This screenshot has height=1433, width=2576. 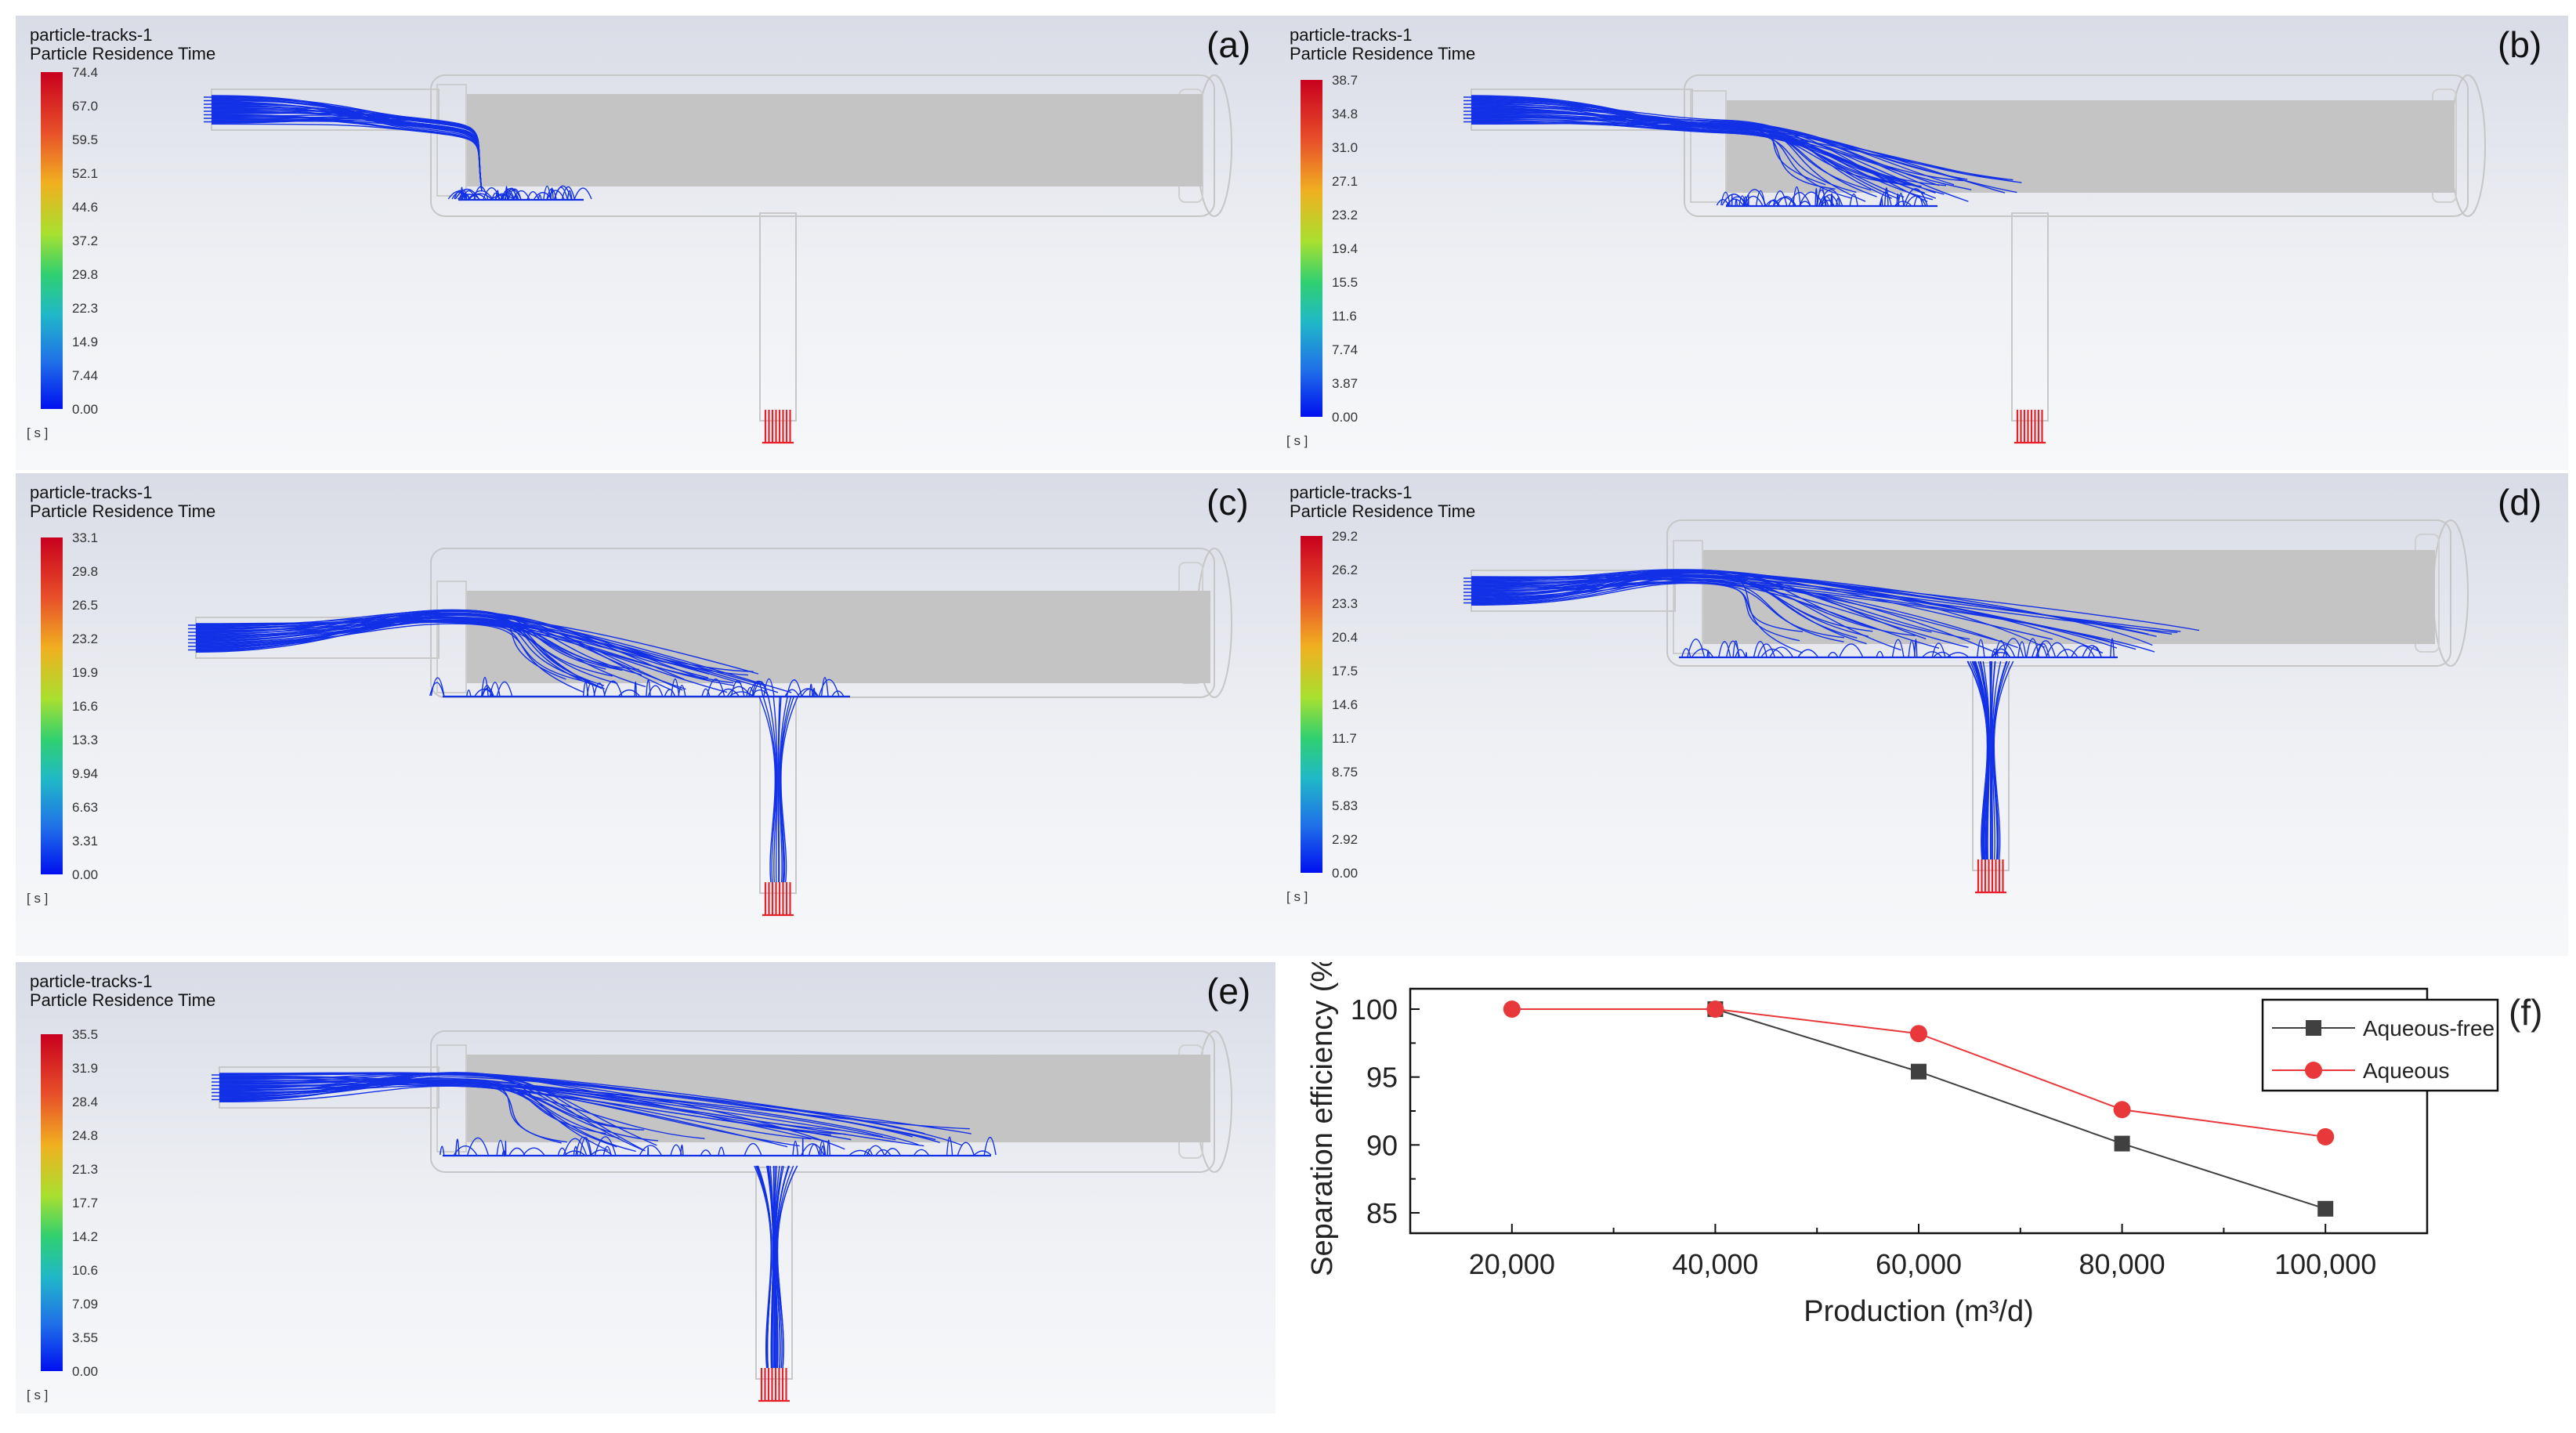 I want to click on colorbar-tick-label: 20.4, so click(x=1345, y=638).